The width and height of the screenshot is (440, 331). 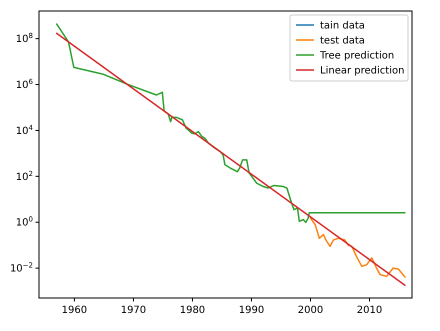 I want to click on y-tick-label: 10$^{−2}$, so click(x=21, y=268).